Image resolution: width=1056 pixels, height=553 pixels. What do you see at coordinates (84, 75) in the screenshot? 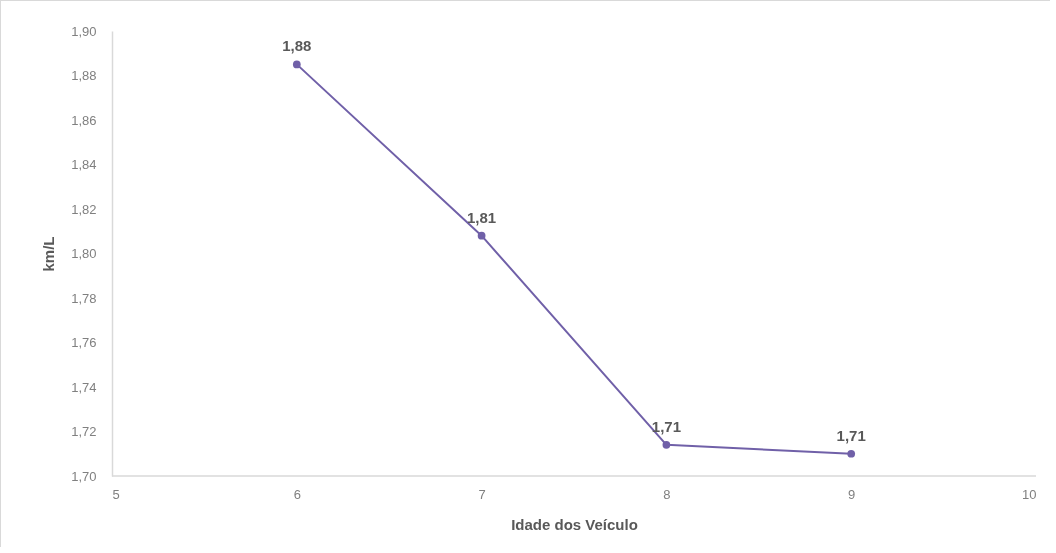
I see `y-tick-label: 1,88` at bounding box center [84, 75].